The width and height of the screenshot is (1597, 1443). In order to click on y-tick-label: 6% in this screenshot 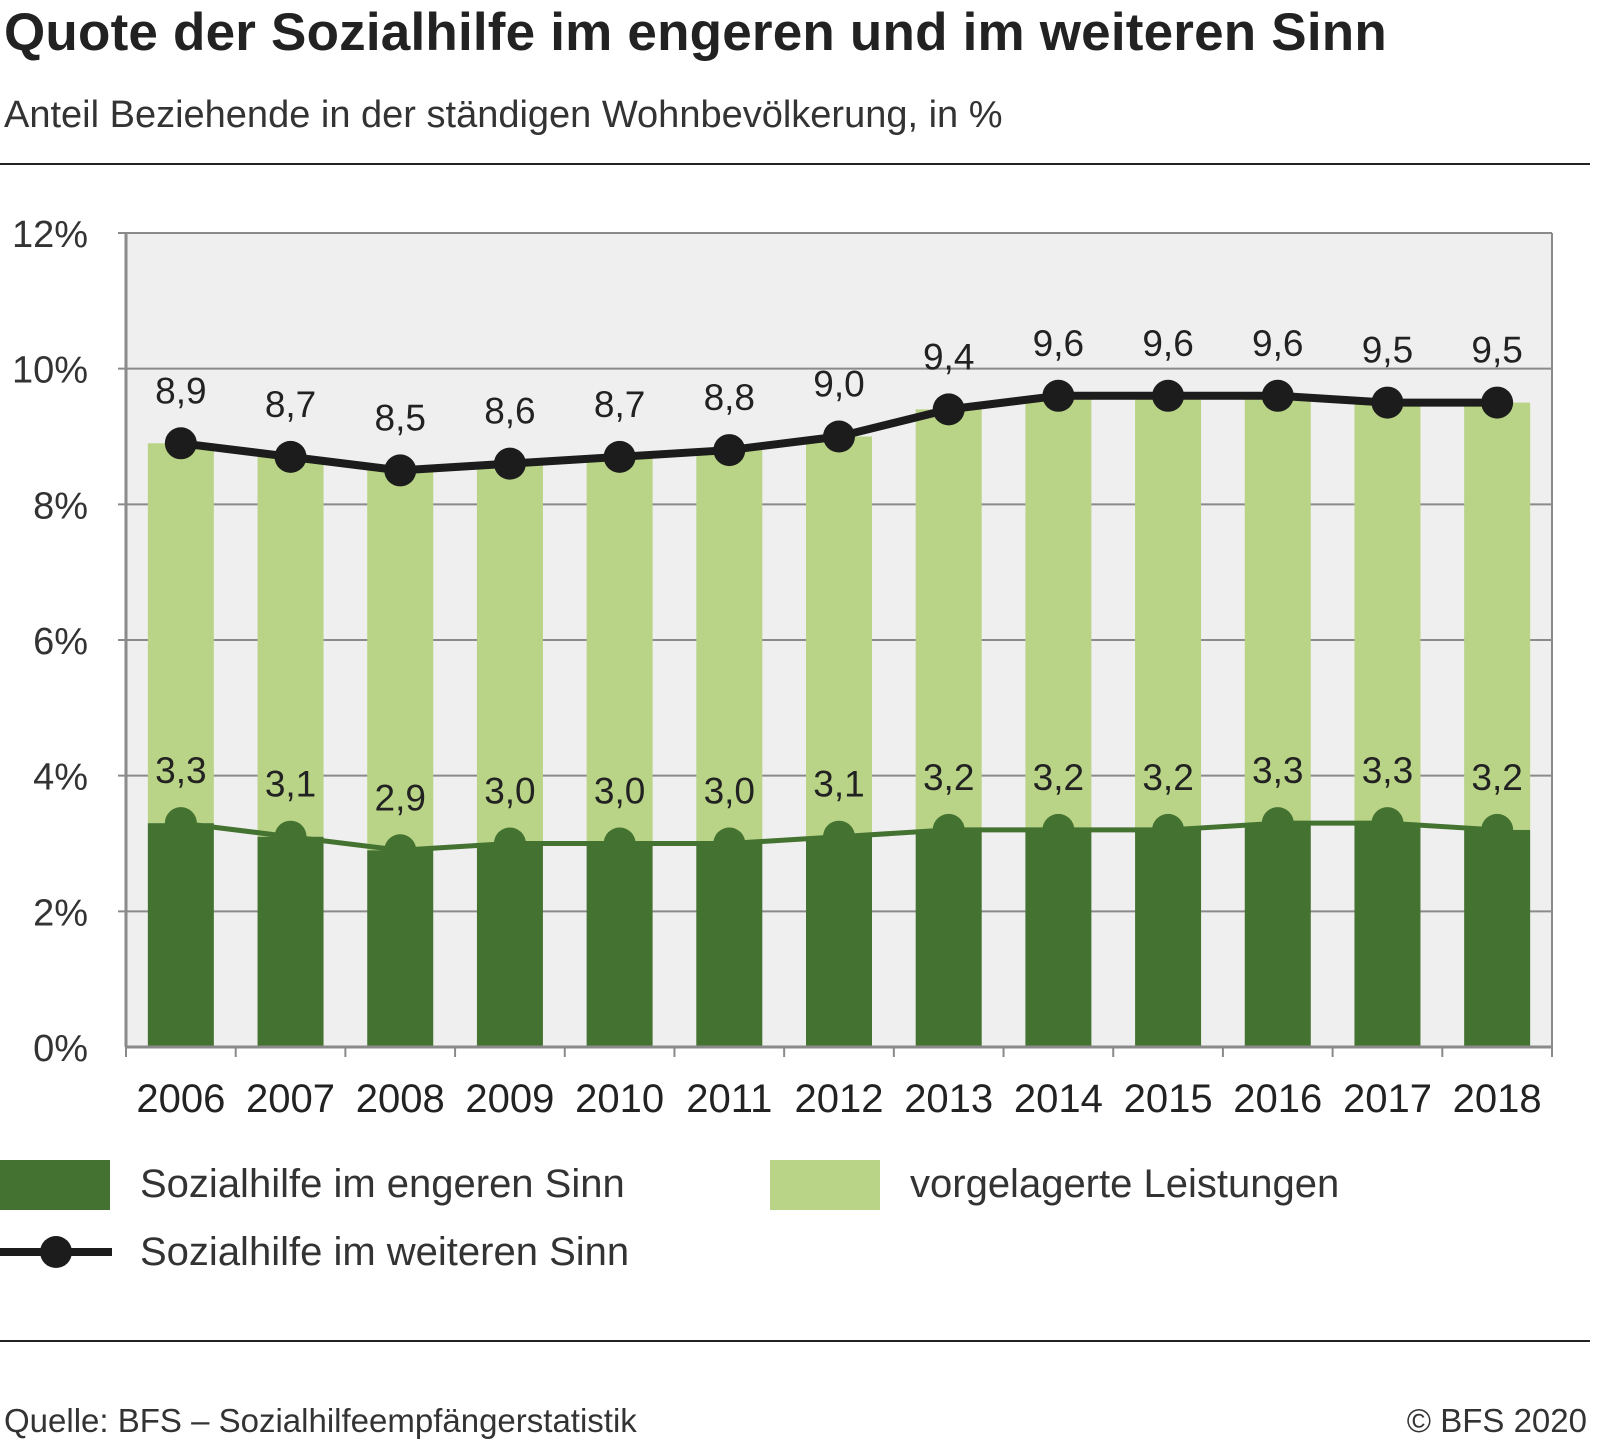, I will do `click(60, 642)`.